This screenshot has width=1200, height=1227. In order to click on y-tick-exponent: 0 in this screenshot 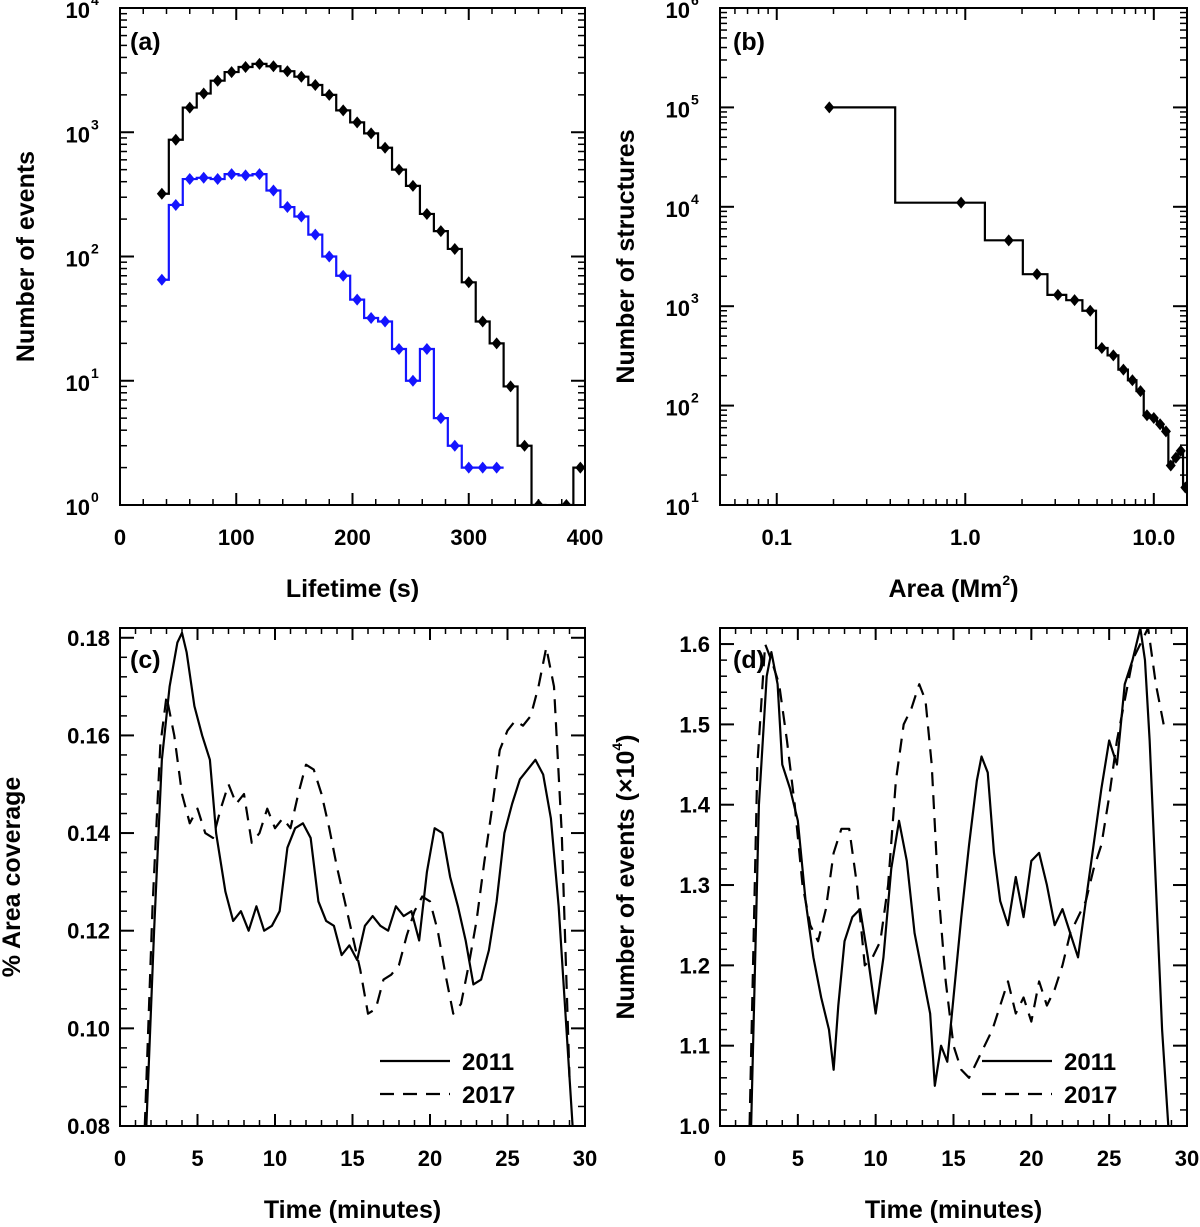, I will do `click(95, 497)`.